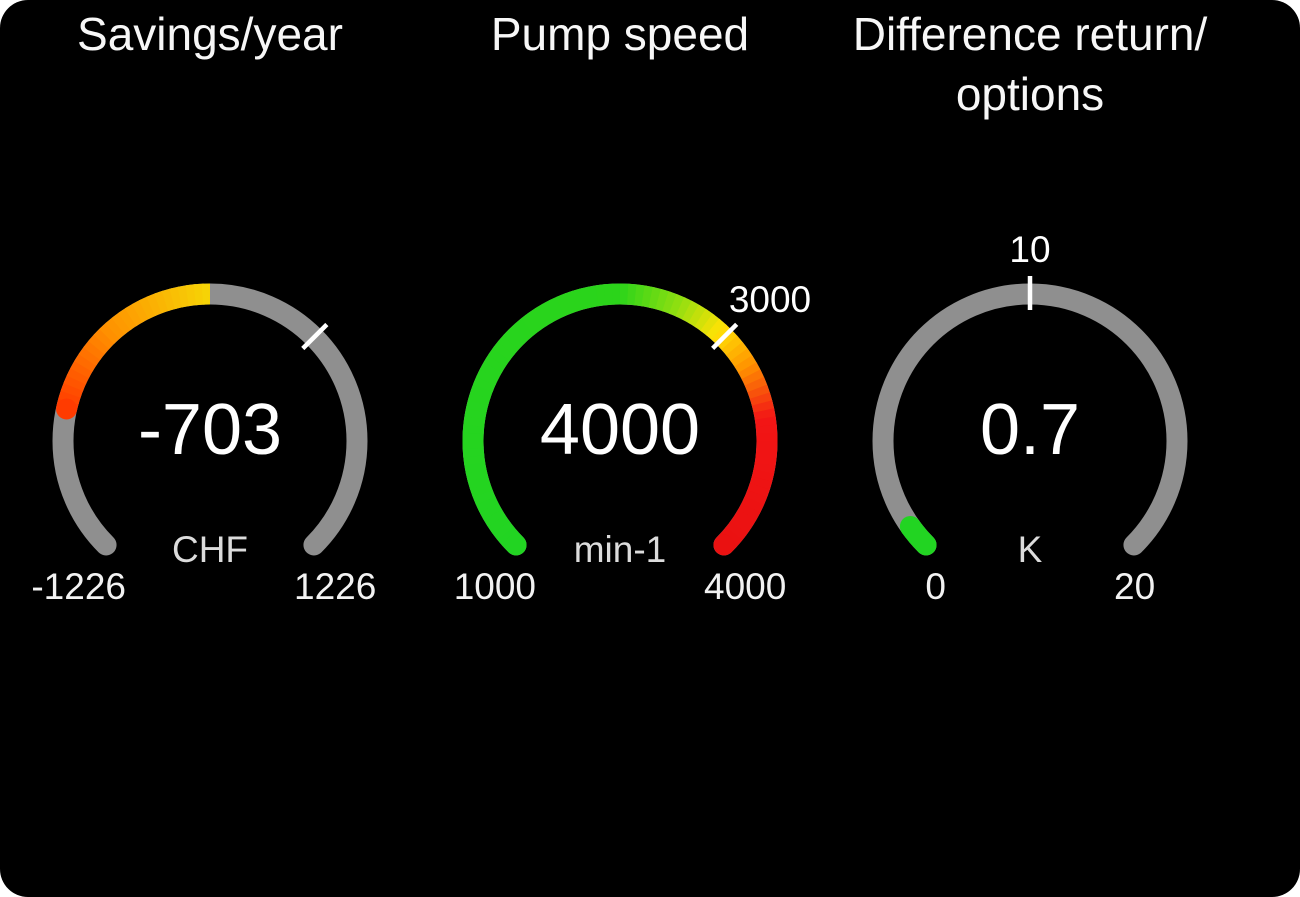  I want to click on gauge-max-label: 4000, so click(745, 586).